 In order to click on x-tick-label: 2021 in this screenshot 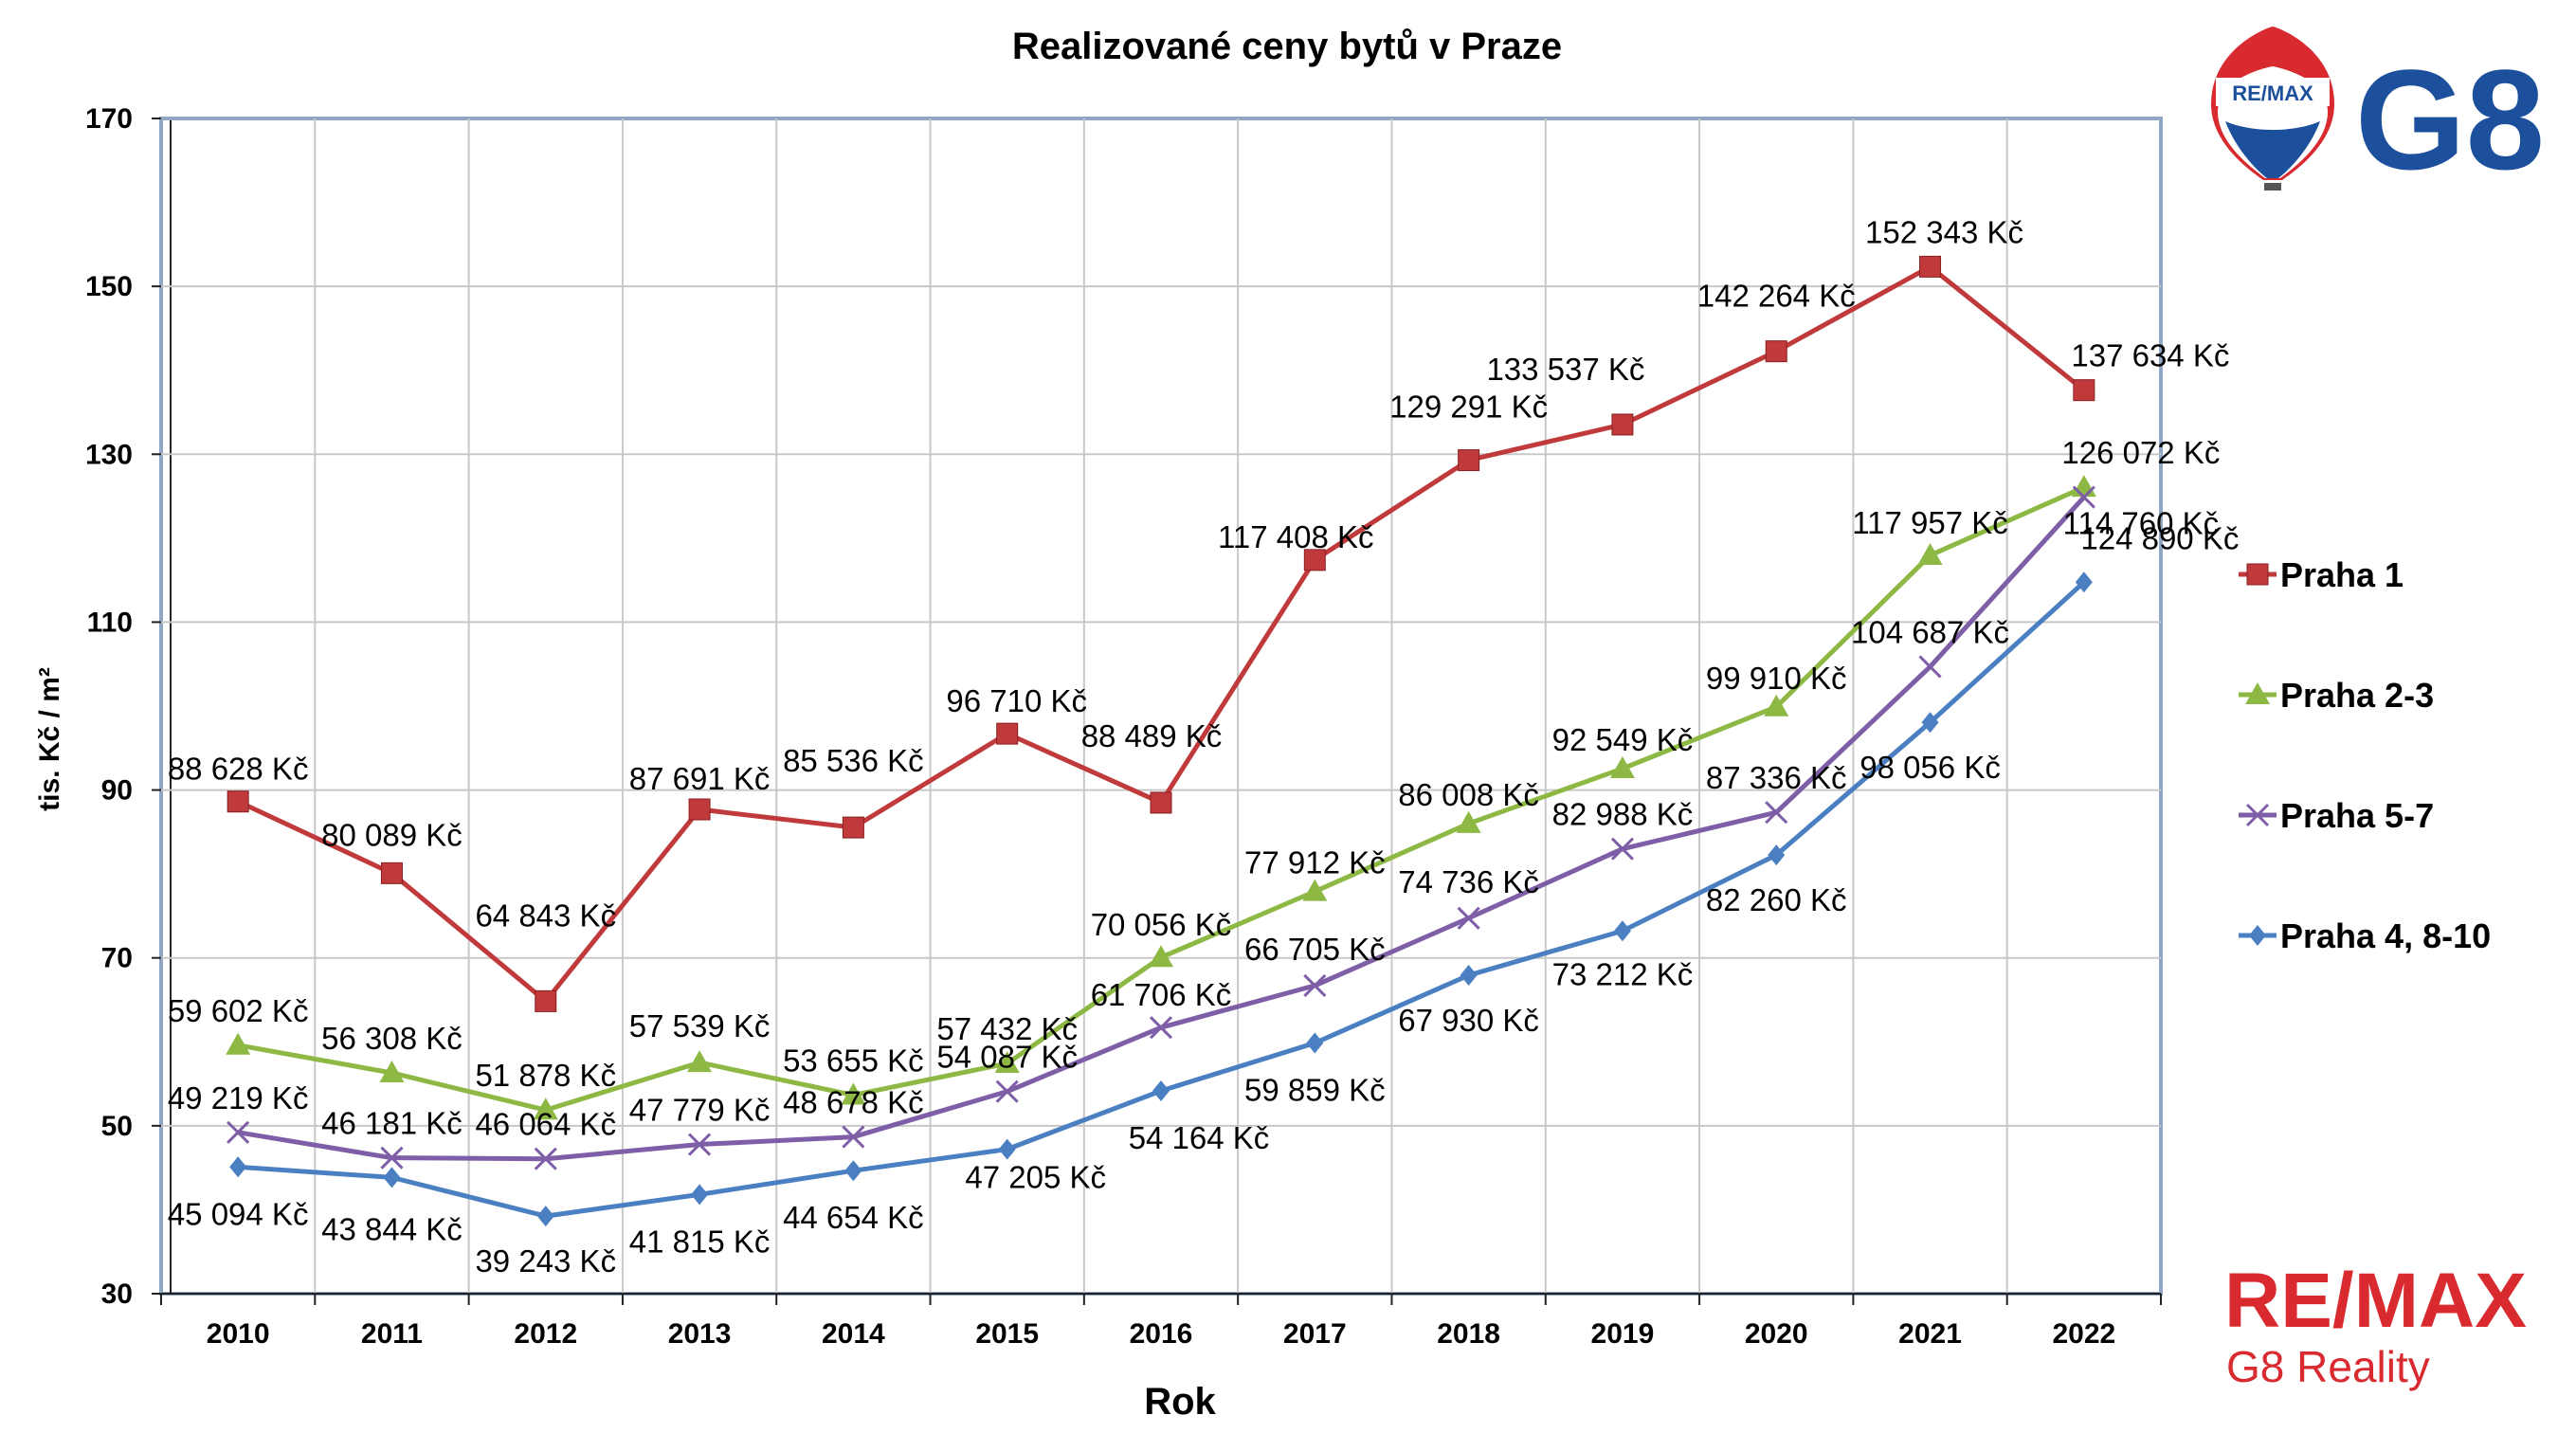, I will do `click(1930, 1334)`.